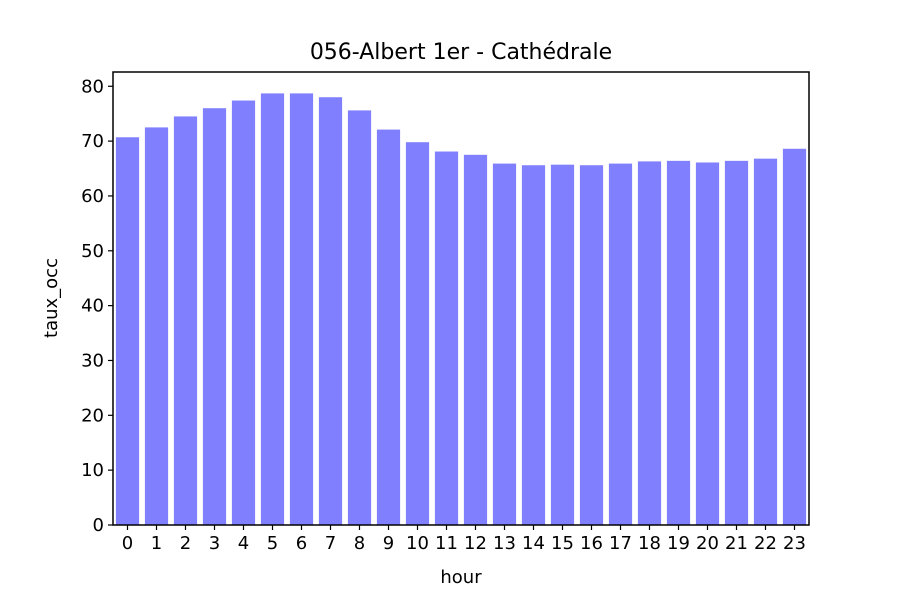  Describe the element at coordinates (98, 525) in the screenshot. I see `y-tick-label: 0` at that location.